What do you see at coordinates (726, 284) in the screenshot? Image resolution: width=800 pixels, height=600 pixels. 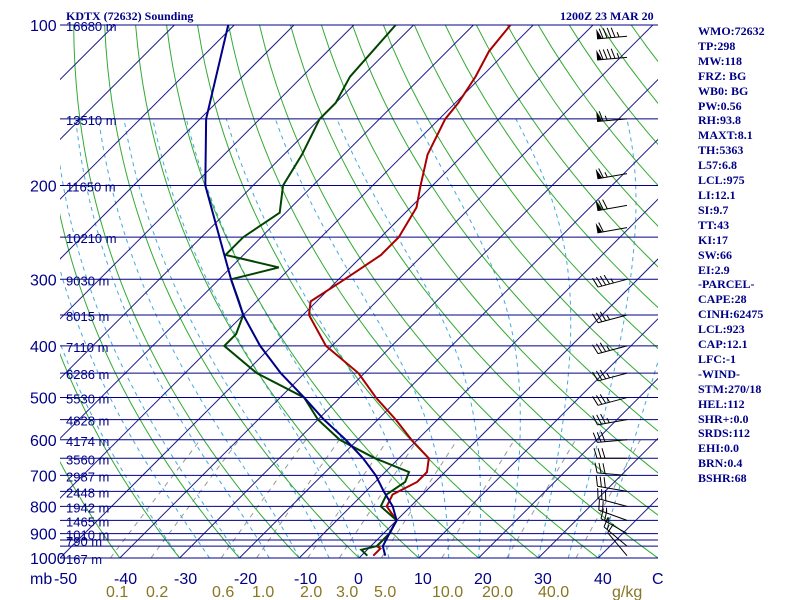 I see `stat-item: -PARCEL-` at bounding box center [726, 284].